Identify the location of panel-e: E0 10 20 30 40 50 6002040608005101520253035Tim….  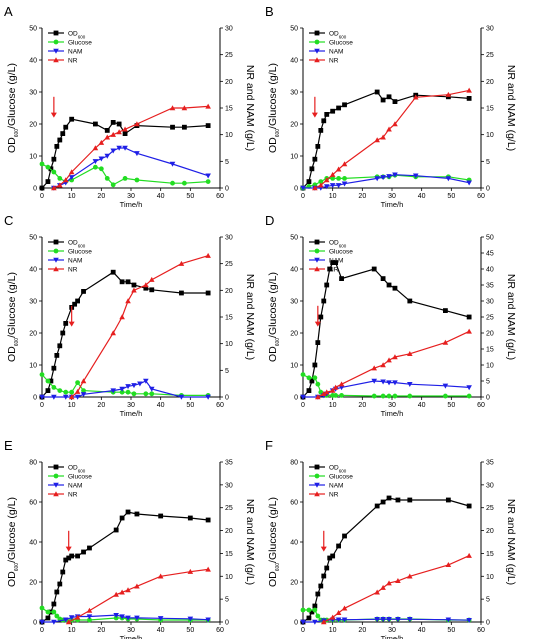
(130, 538).